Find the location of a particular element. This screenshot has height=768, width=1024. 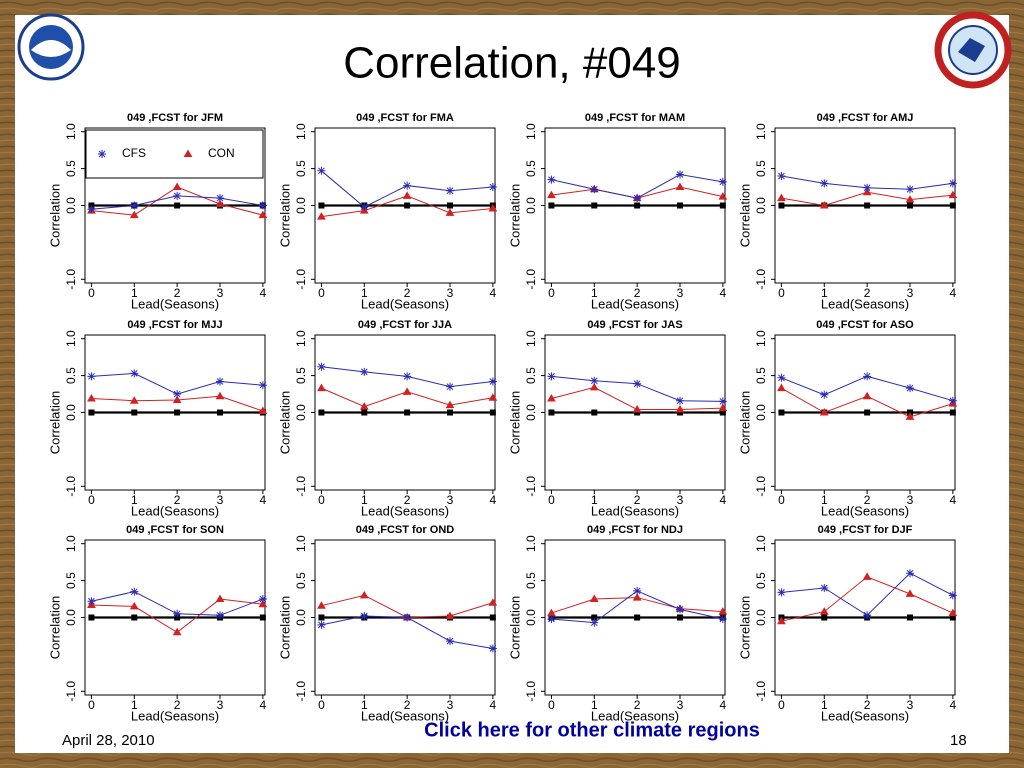

climate-regions-link: Click here for other climate regions is located at coordinates (592, 730).